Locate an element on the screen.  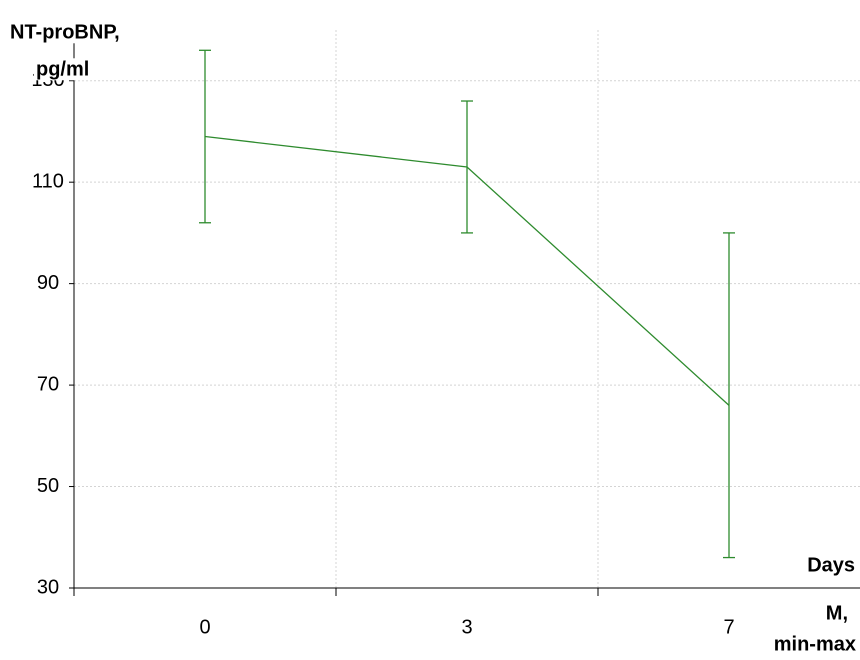
note: min-max is located at coordinates (815, 644).